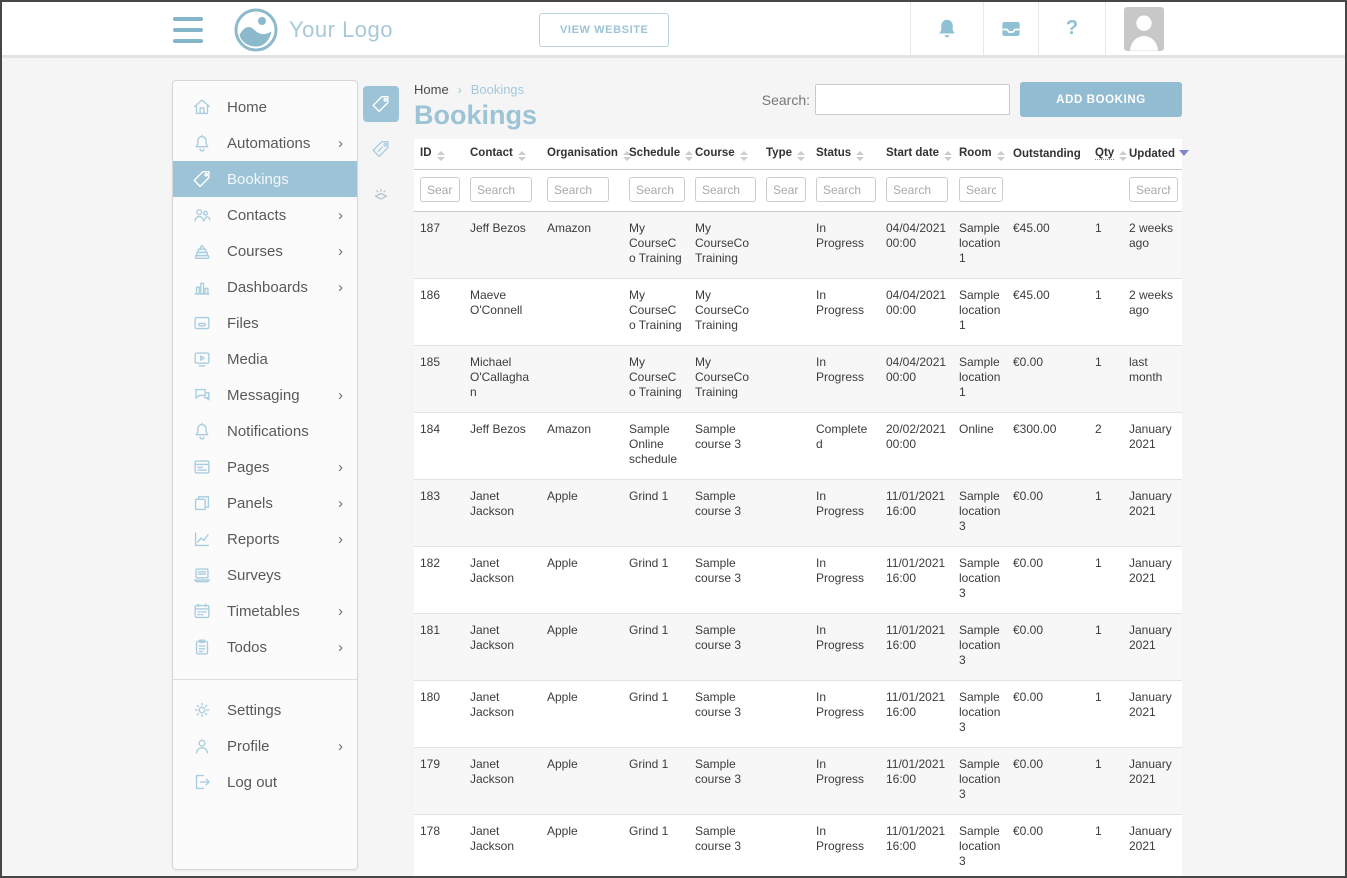 Image resolution: width=1347 pixels, height=878 pixels. What do you see at coordinates (946, 28) in the screenshot?
I see `notifications-button` at bounding box center [946, 28].